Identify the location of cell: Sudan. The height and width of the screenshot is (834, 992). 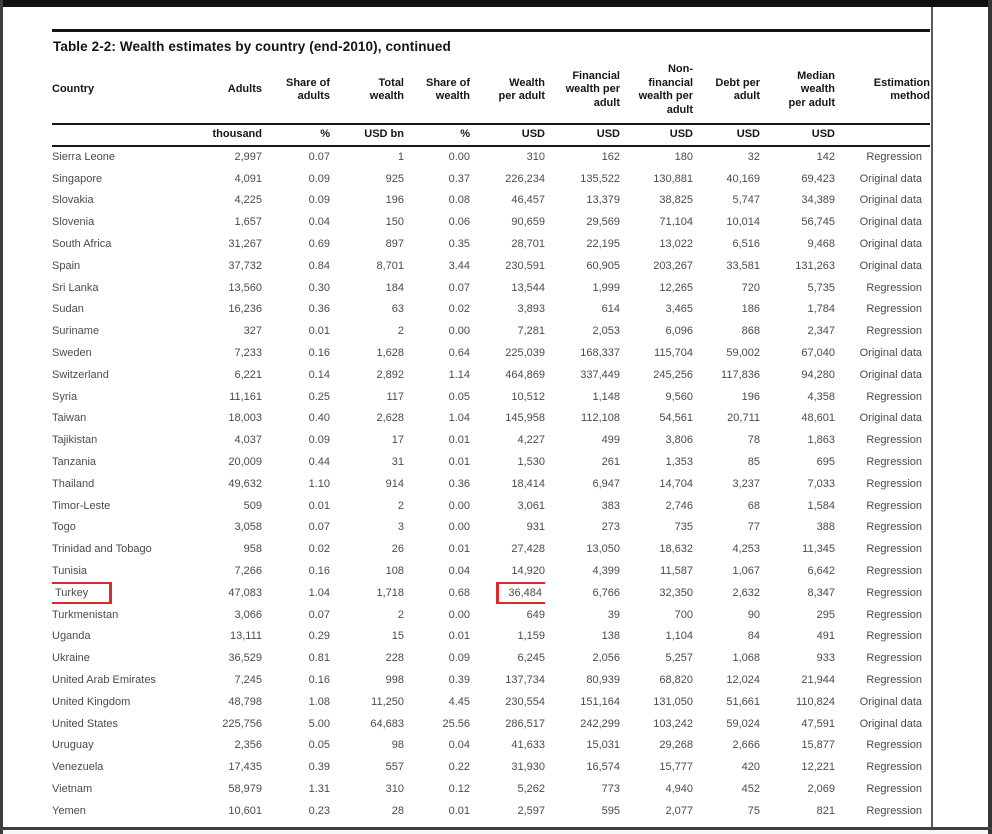
(68, 309).